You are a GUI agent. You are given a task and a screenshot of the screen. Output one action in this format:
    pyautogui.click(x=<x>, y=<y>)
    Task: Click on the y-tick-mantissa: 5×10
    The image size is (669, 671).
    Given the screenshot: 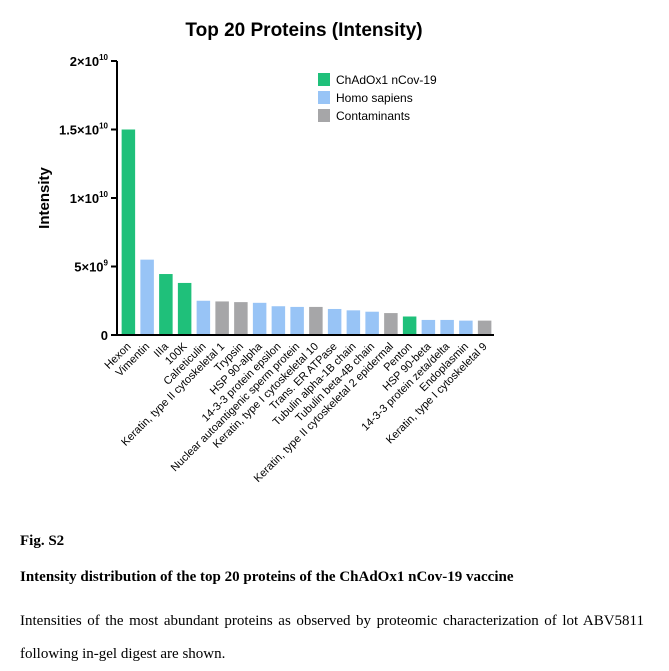 What is the action you would take?
    pyautogui.click(x=88, y=267)
    